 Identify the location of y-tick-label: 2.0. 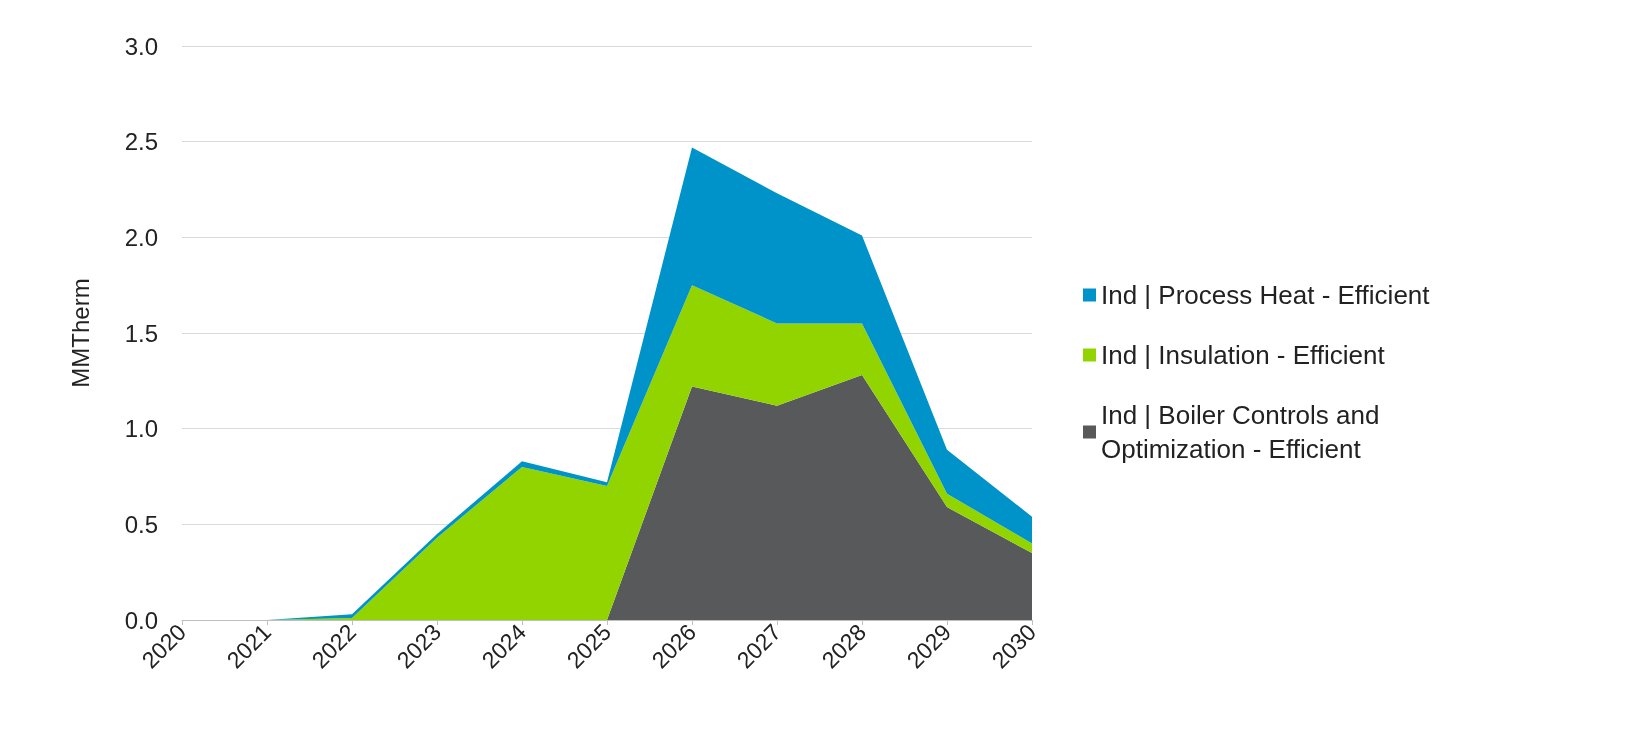
(141, 237).